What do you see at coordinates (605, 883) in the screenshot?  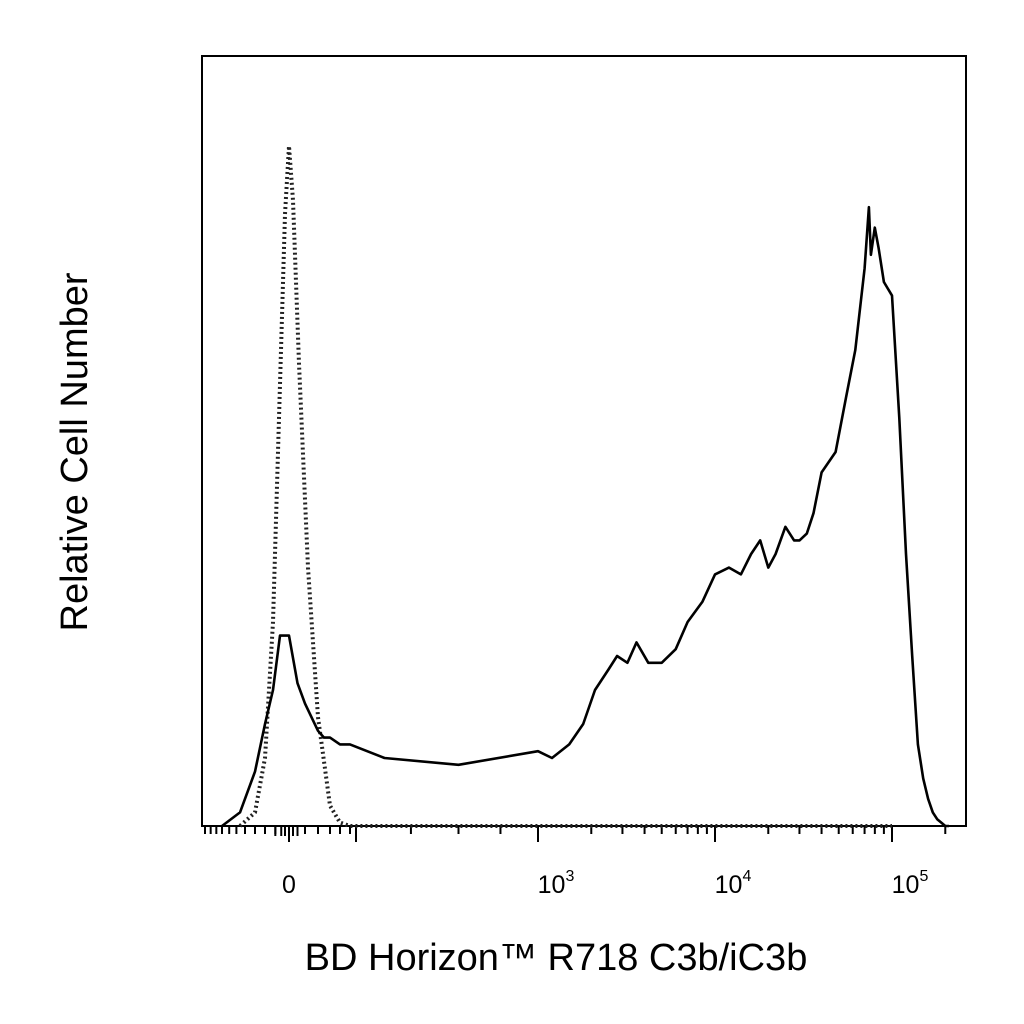 I see `x-axis-tick-labels: 0 10³ 10⁴ 10⁵` at bounding box center [605, 883].